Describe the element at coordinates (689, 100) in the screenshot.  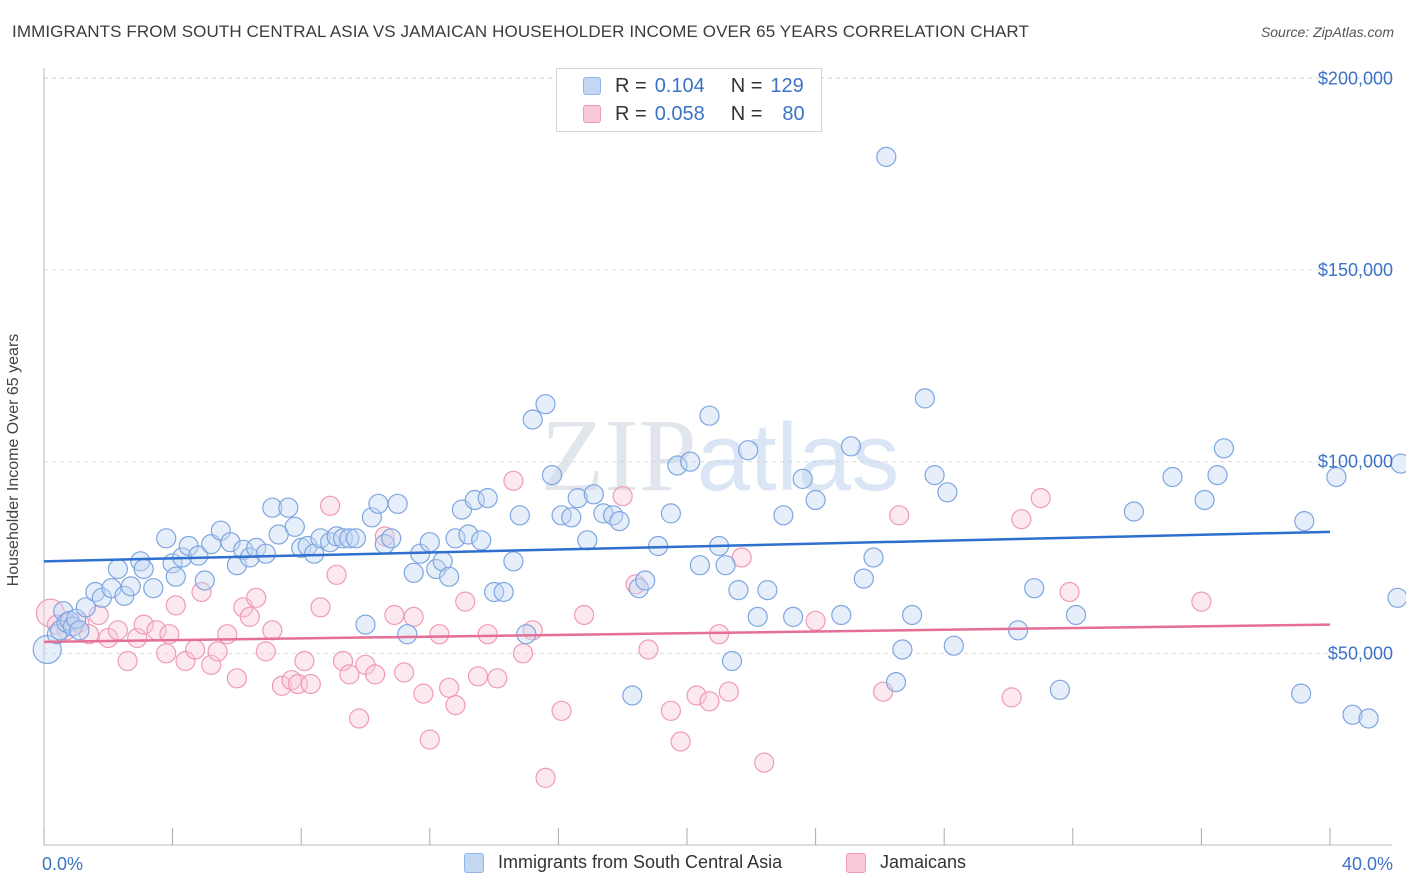
I see `correlation-legend: R = 0.104 N = 129 R = 0.058 N = 80` at that location.